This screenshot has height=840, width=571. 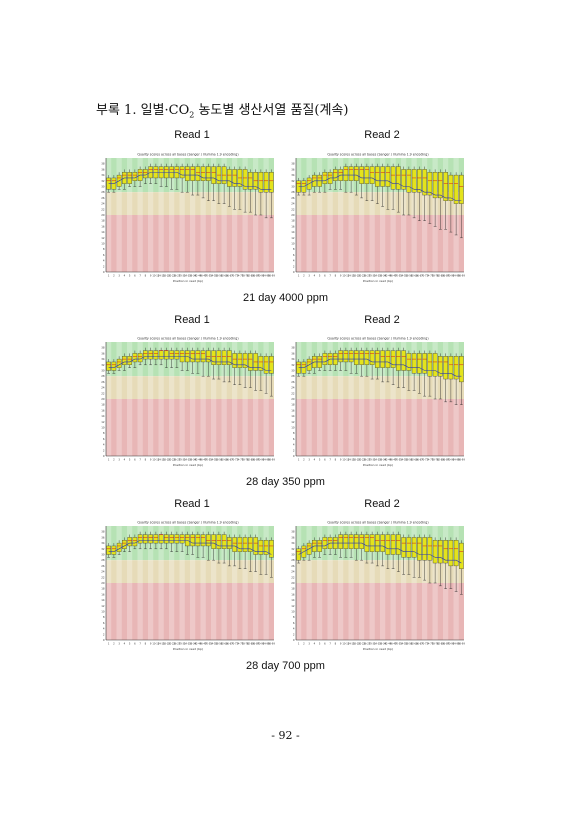 What do you see at coordinates (309, 276) in the screenshot?
I see `x-tick-label: 3` at bounding box center [309, 276].